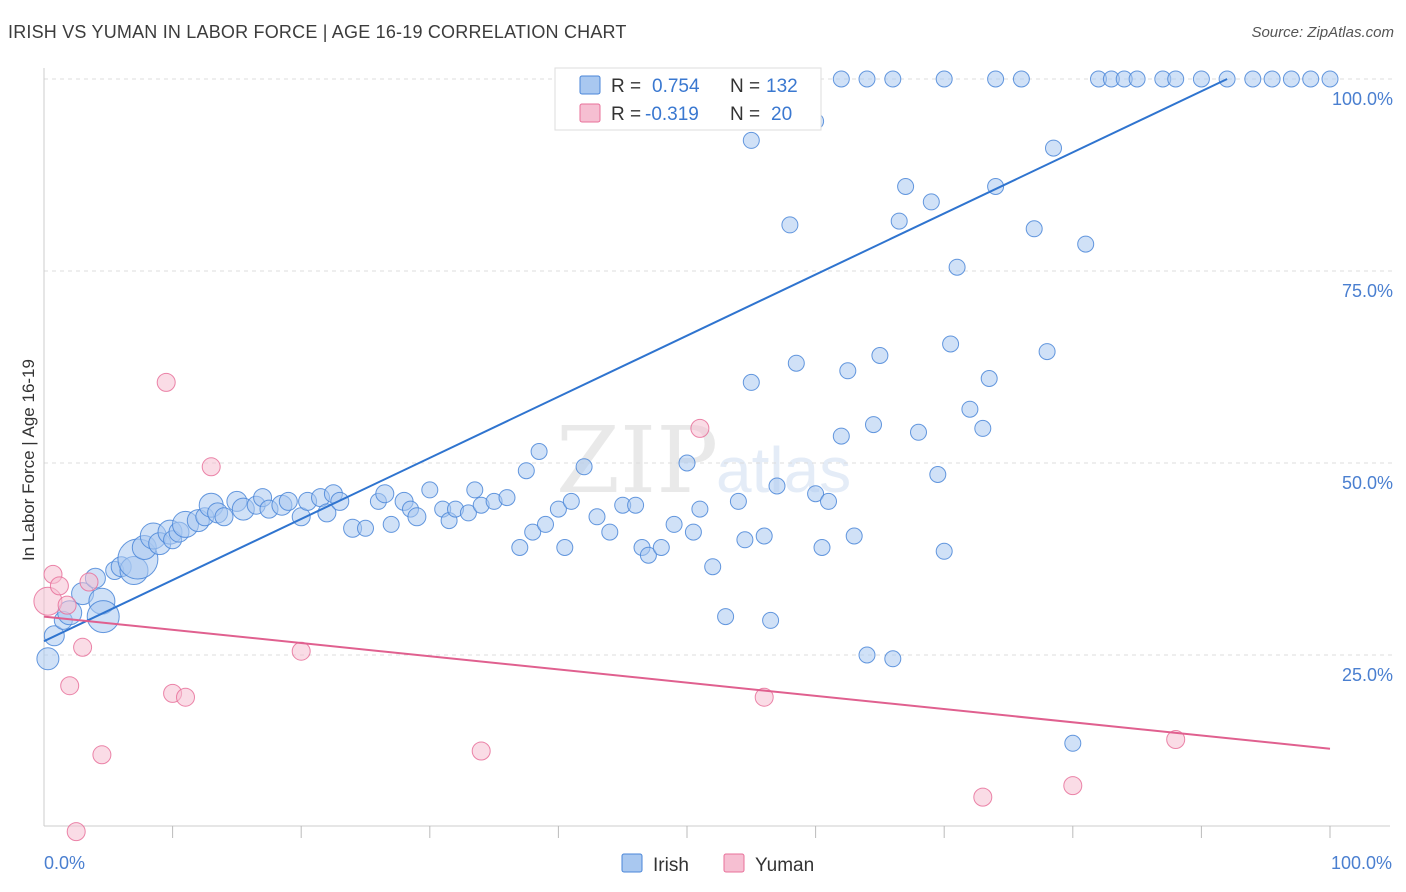 This screenshot has width=1406, height=892. What do you see at coordinates (1367, 291) in the screenshot?
I see `y-tick-label-75: 75.0%` at bounding box center [1367, 291].